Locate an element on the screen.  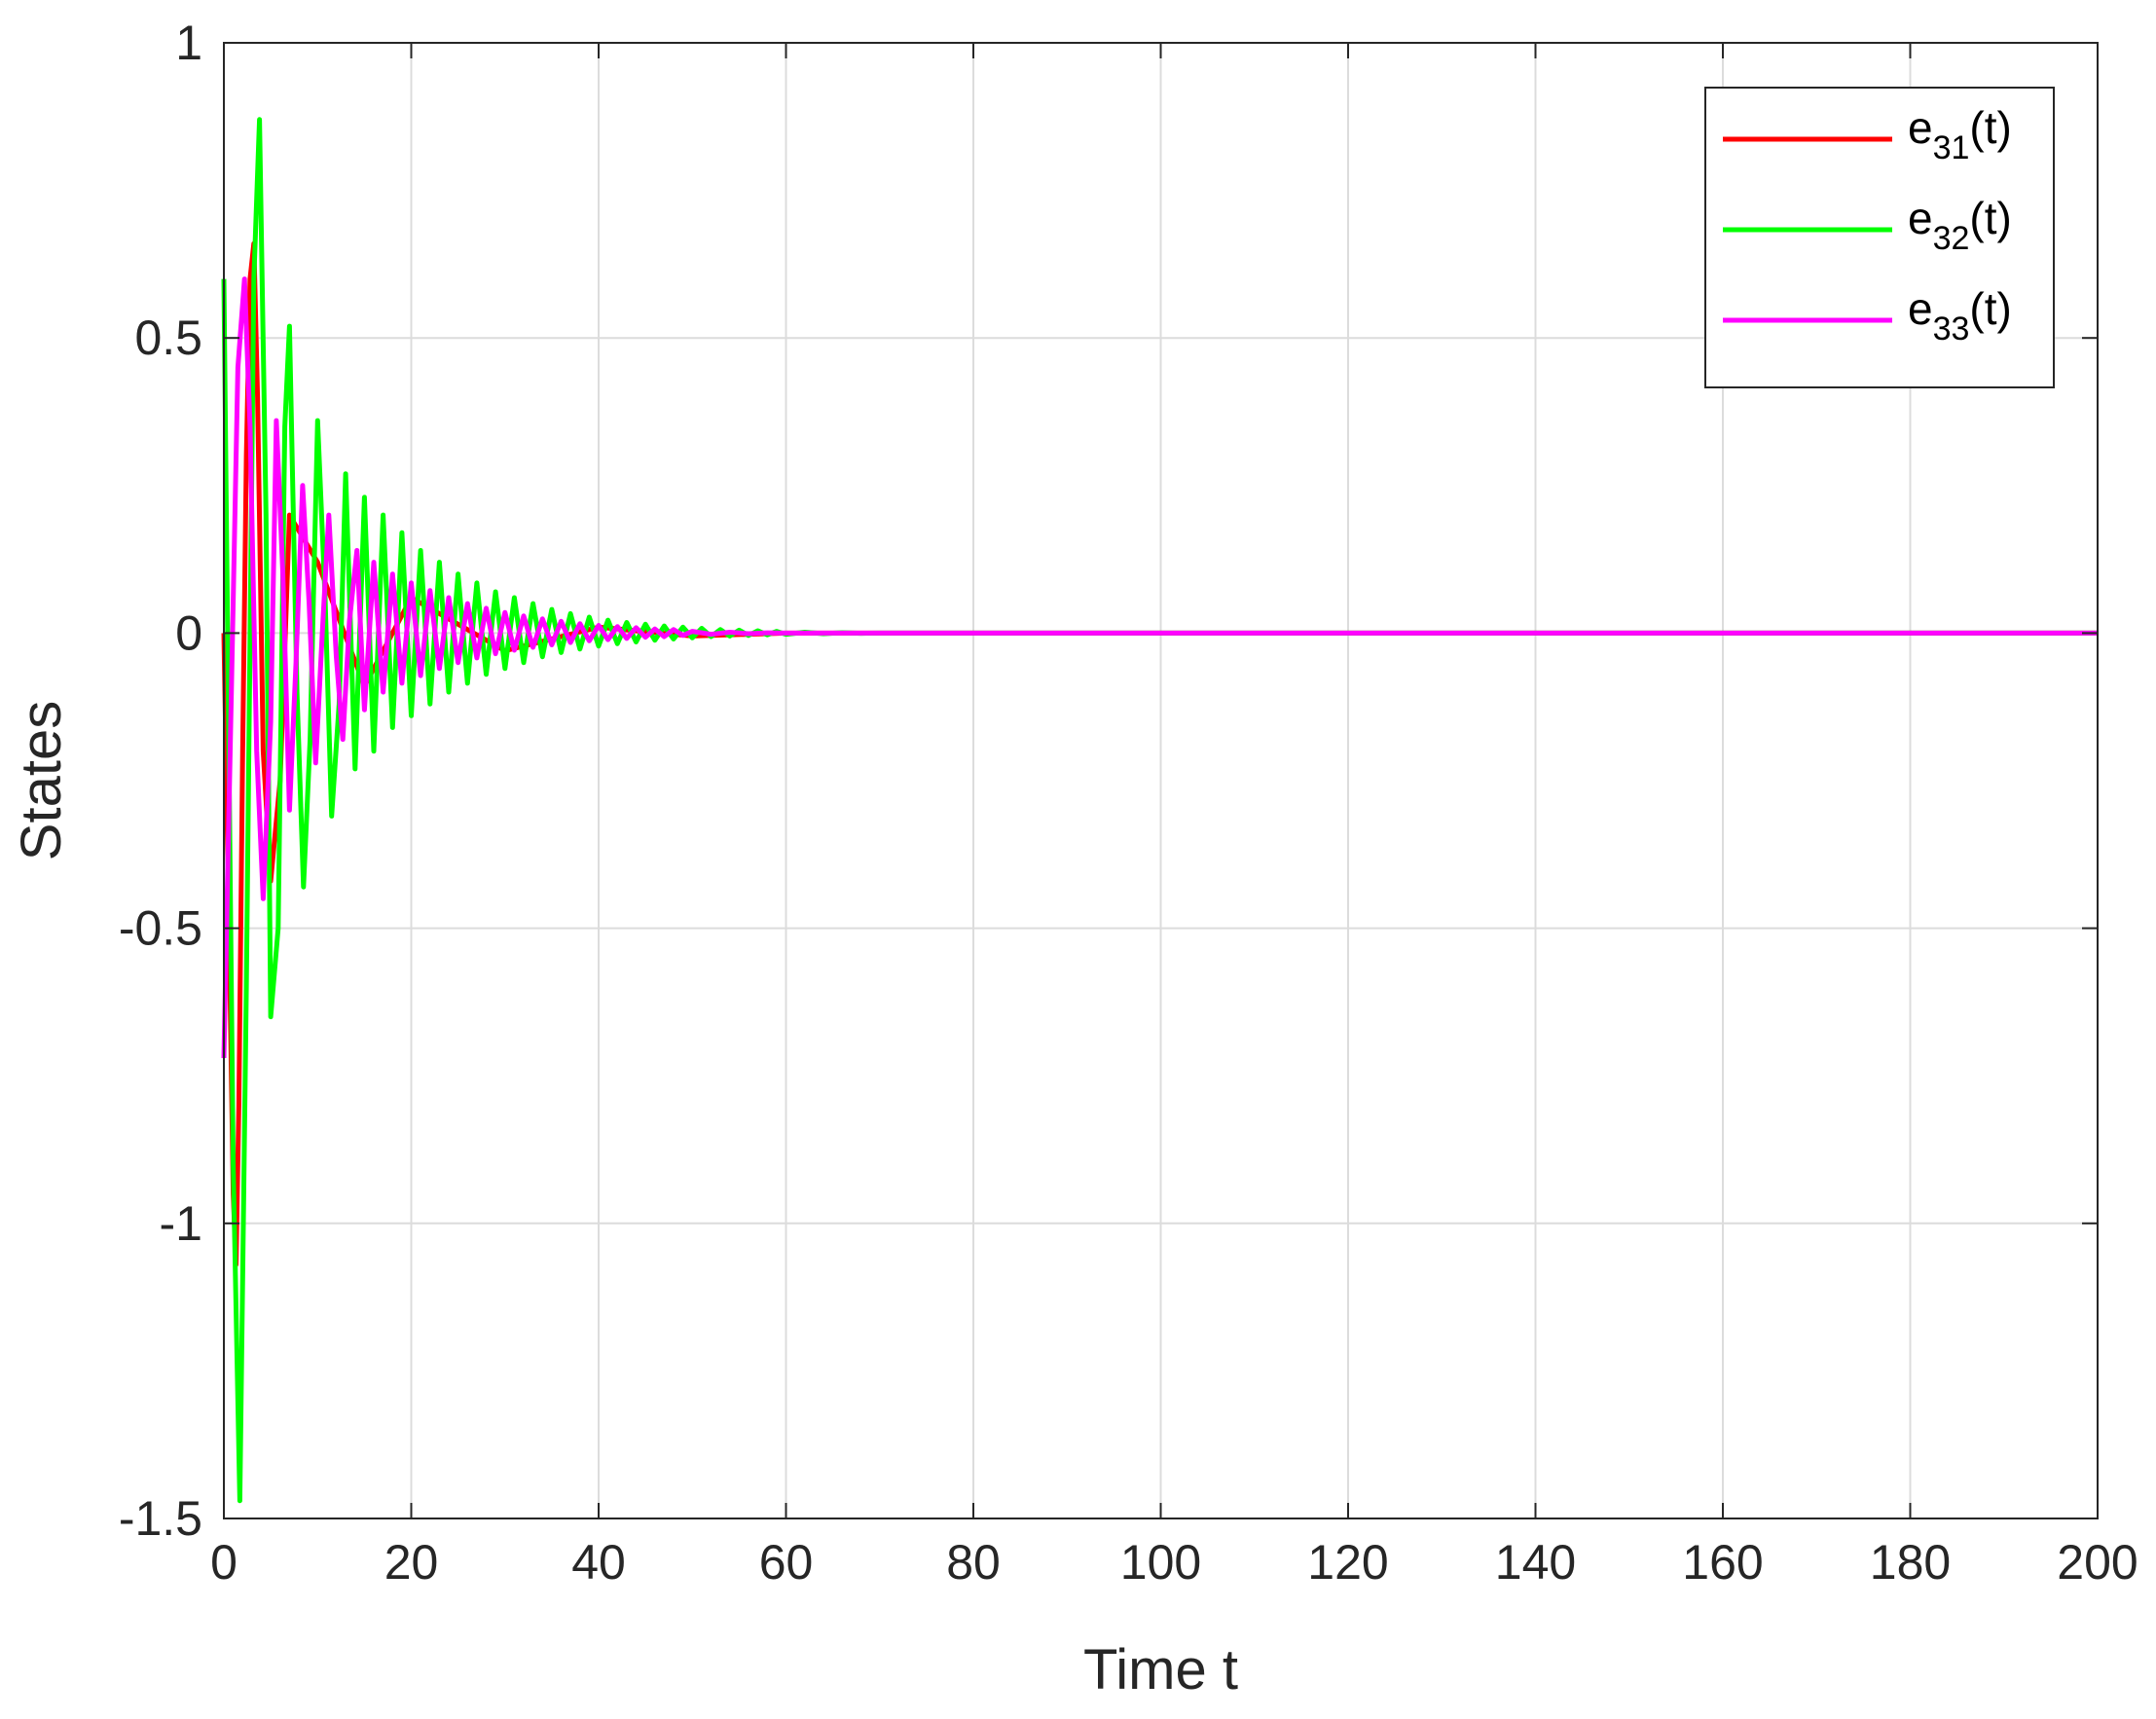
x-tick-label: 100 is located at coordinates (1160, 1562).